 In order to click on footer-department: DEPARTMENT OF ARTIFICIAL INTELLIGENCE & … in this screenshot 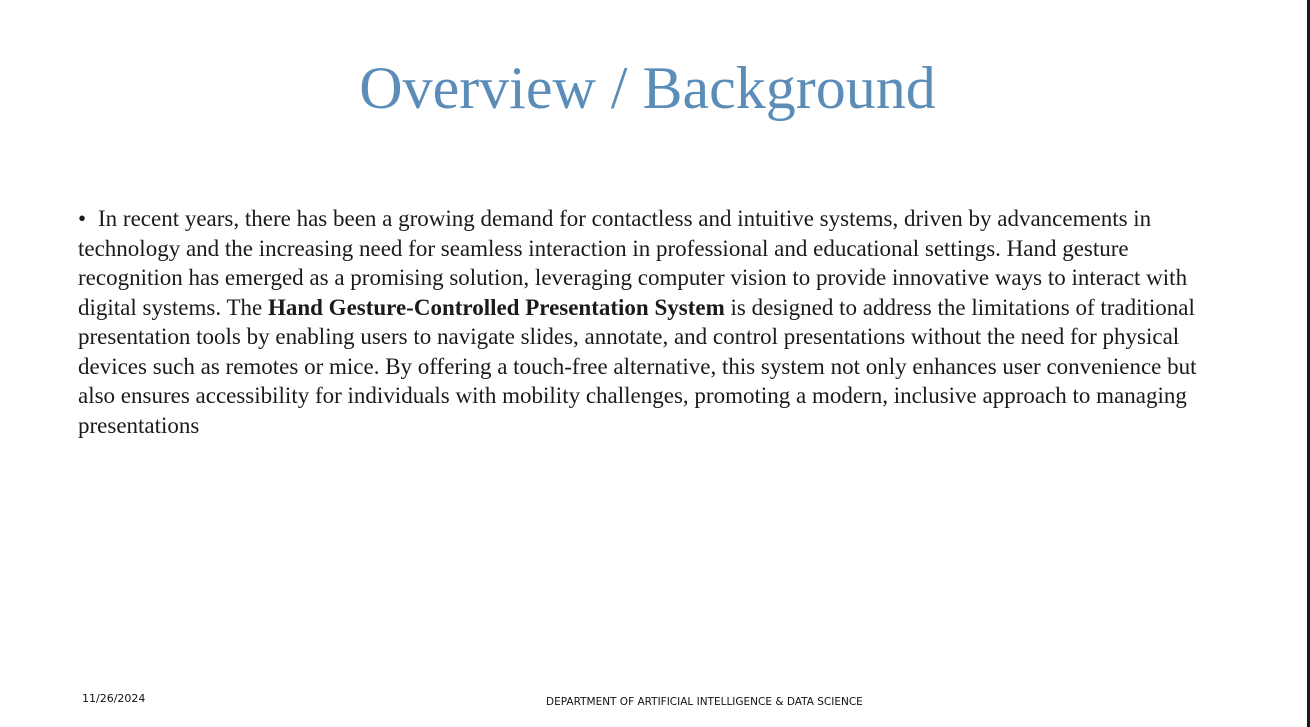, I will do `click(704, 702)`.